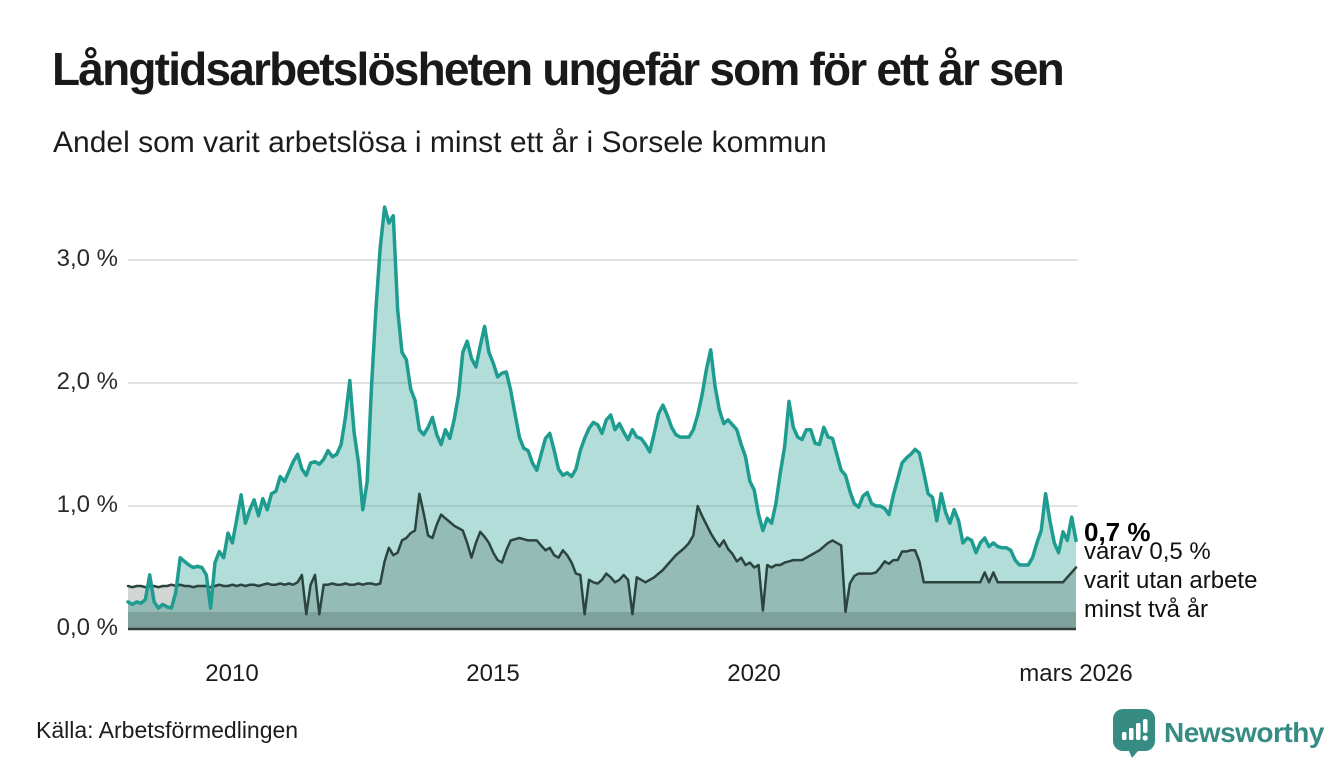 Image resolution: width=1340 pixels, height=780 pixels. What do you see at coordinates (1117, 532) in the screenshot?
I see `series-end-value-label: 0,7 %` at bounding box center [1117, 532].